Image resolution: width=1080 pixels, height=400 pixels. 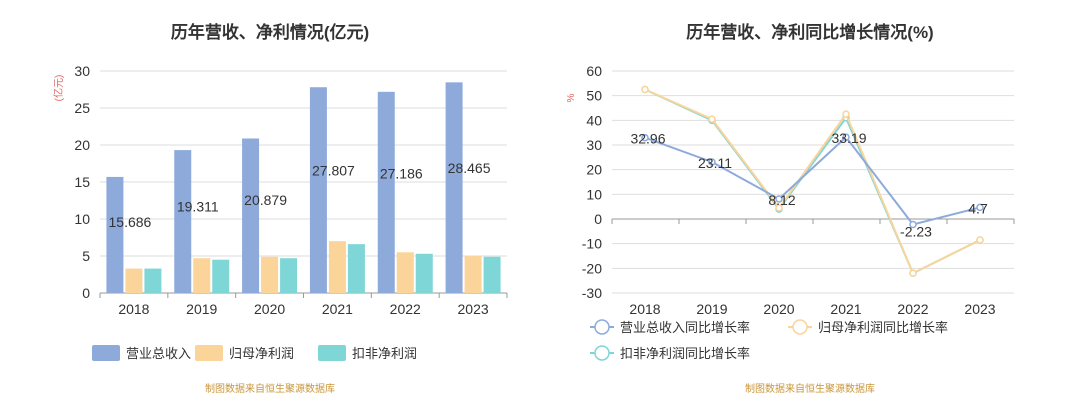 What do you see at coordinates (261, 353) in the screenshot?
I see `legend-label: 归母净利润` at bounding box center [261, 353].